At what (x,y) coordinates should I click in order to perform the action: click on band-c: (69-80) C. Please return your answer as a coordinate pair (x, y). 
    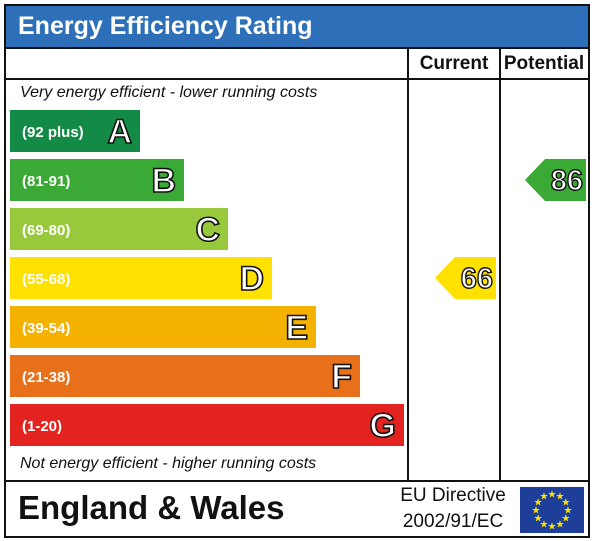
    Looking at the image, I should click on (119, 229).